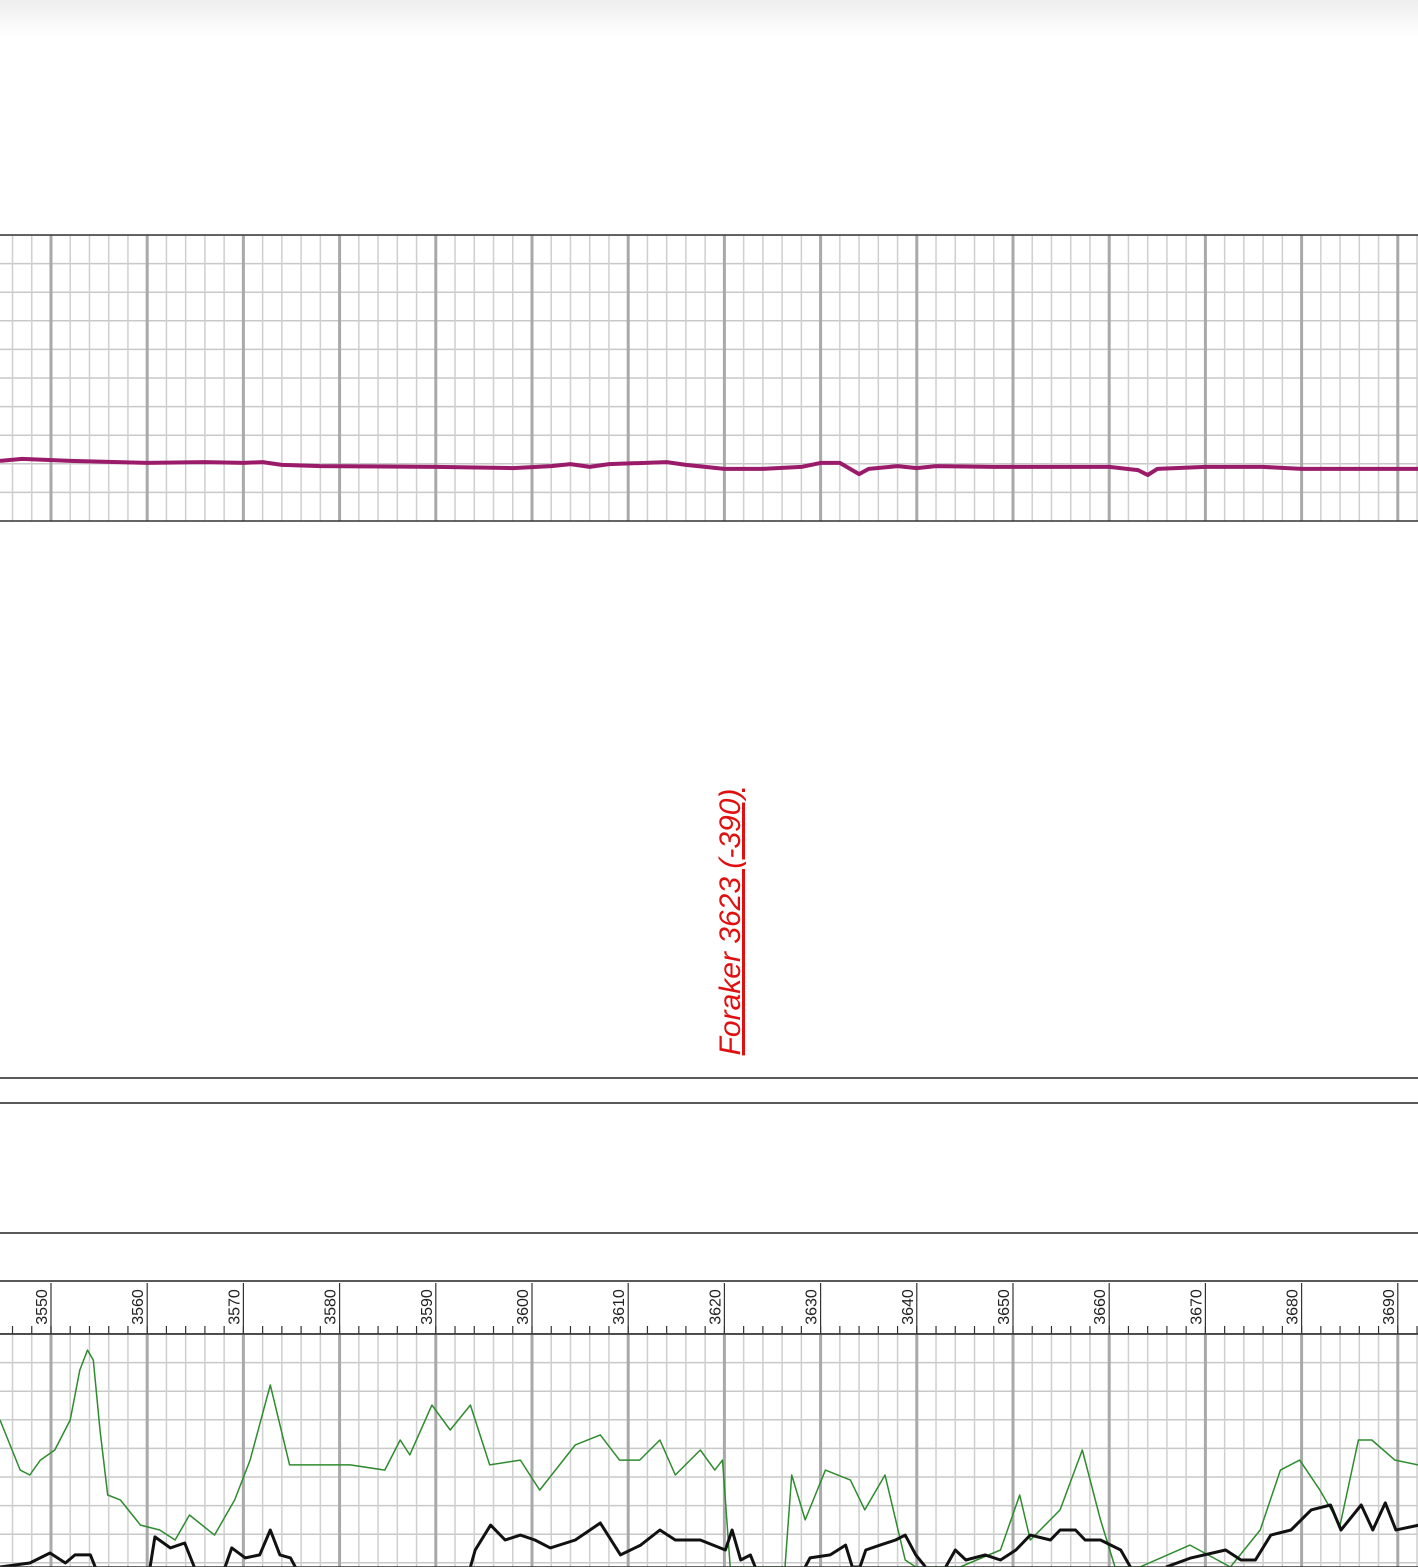 The height and width of the screenshot is (1567, 1418). What do you see at coordinates (812, 1307) in the screenshot?
I see `depth-label: 3630` at bounding box center [812, 1307].